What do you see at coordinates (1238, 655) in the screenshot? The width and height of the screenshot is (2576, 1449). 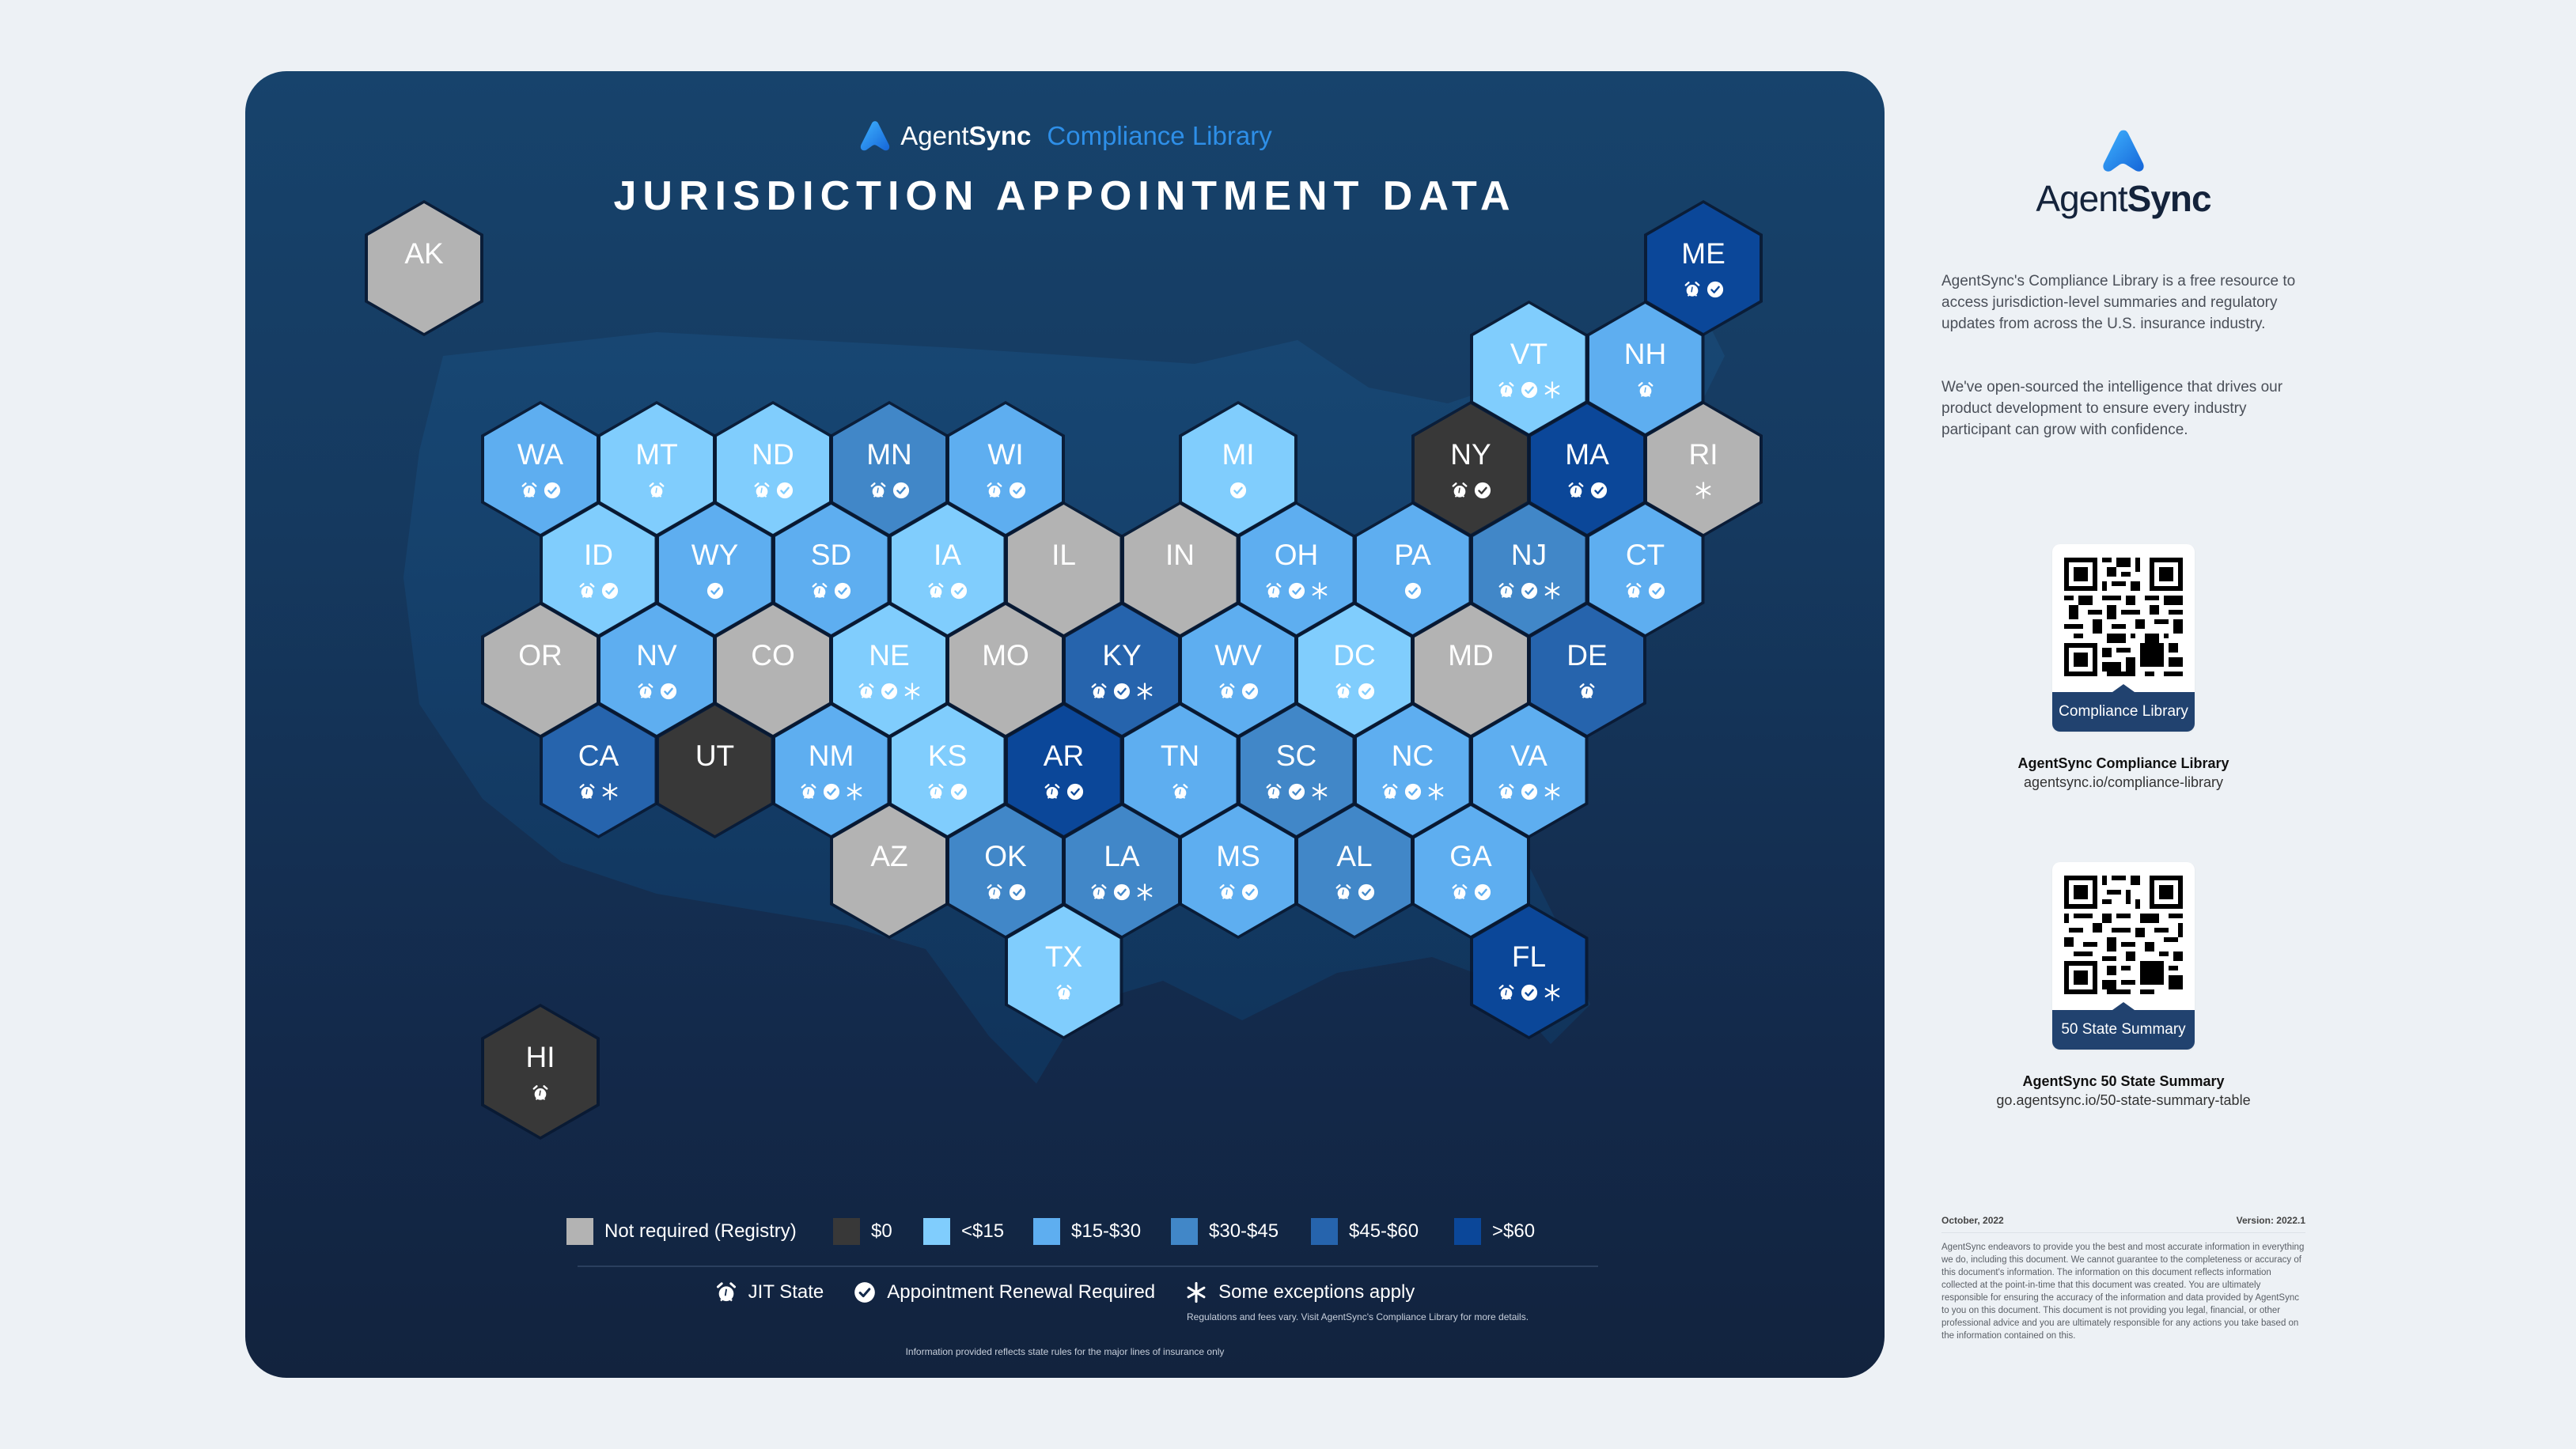 I see `state-abbr: WV` at bounding box center [1238, 655].